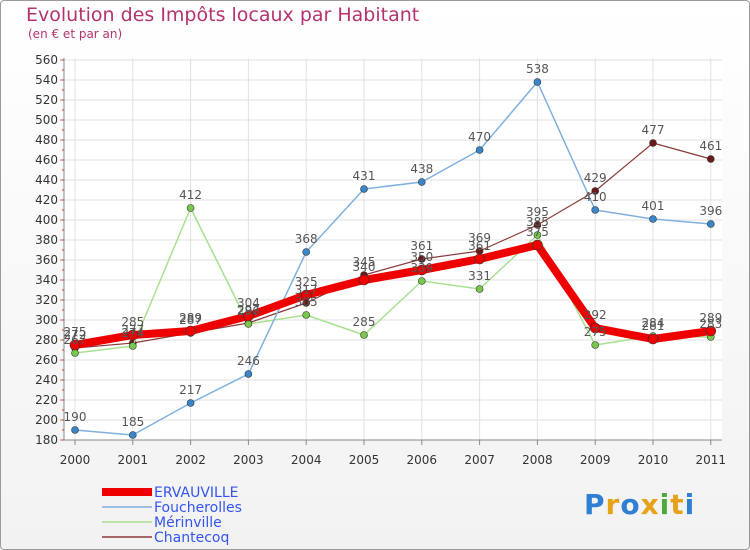  I want to click on data-label-merinville: 267, so click(75, 340).